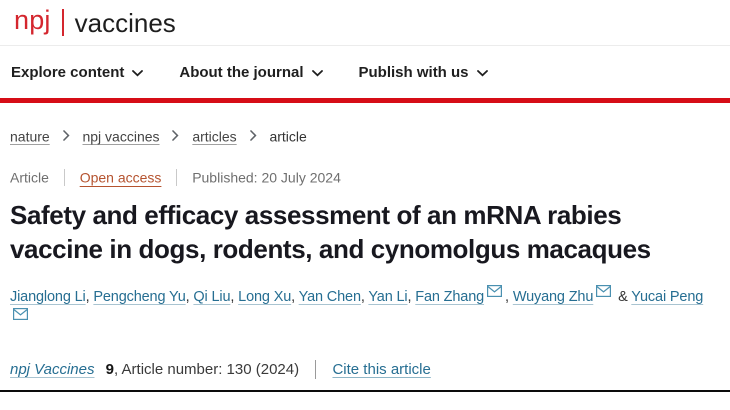  I want to click on nav-about-the-journal: About the journal, so click(251, 72).